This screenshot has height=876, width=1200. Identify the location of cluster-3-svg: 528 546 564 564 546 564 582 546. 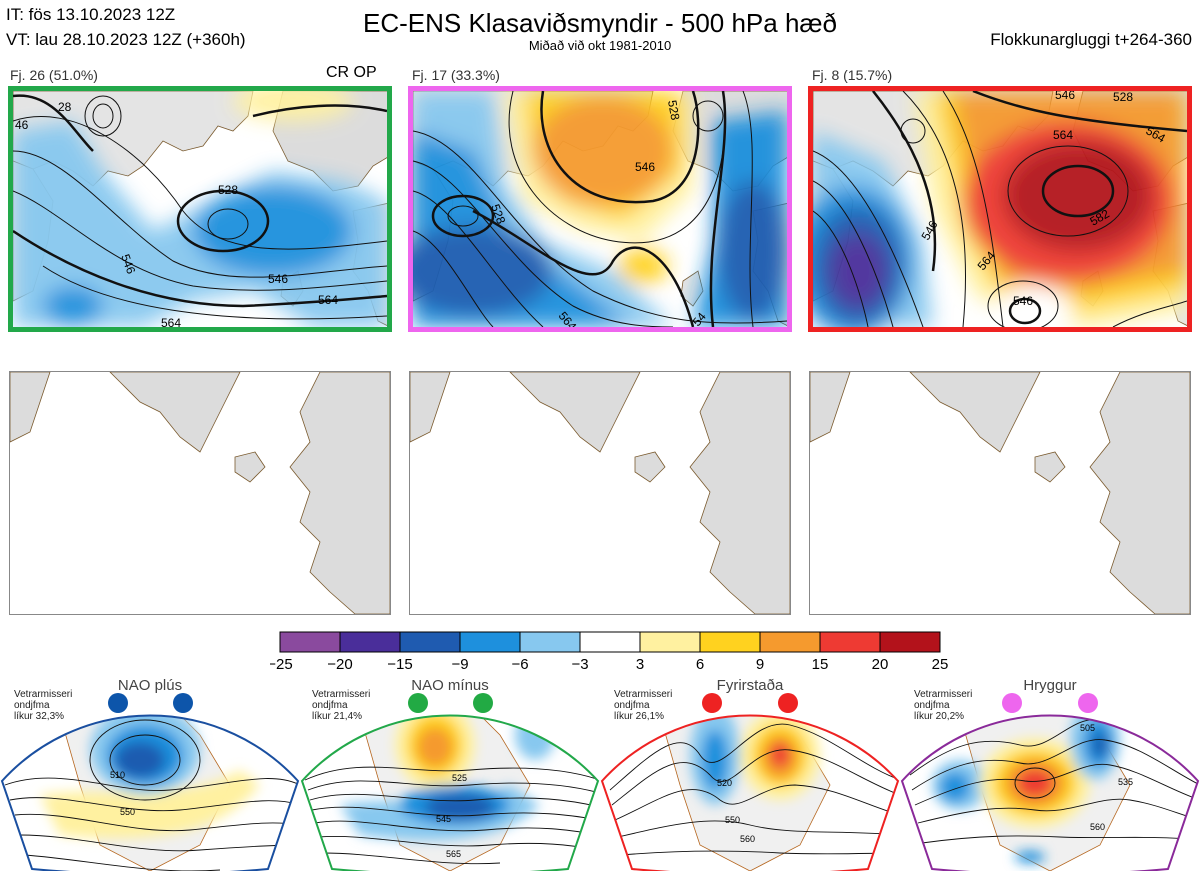
(1000, 209).